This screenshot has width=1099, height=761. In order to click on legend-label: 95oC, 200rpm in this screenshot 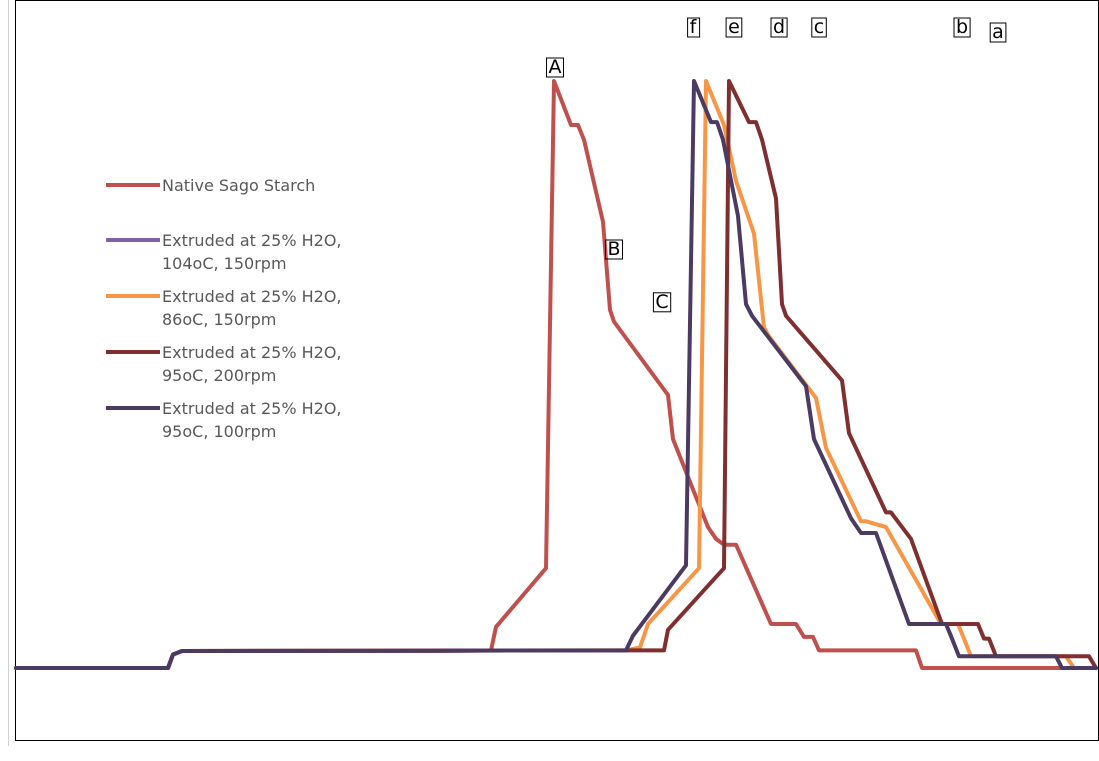, I will do `click(219, 375)`.